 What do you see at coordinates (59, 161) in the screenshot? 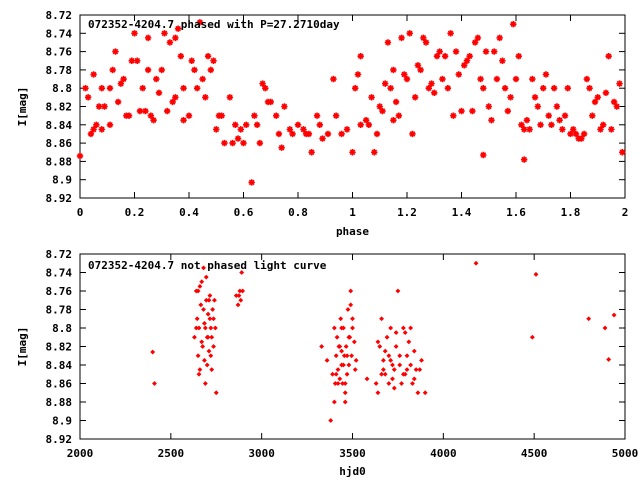
I see `phased-y-tick-label: 8.88` at bounding box center [59, 161].